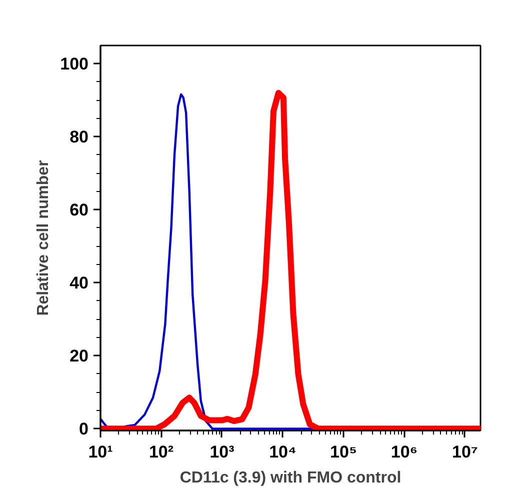  What do you see at coordinates (404, 452) in the screenshot?
I see `x-tick-label: 10⁶` at bounding box center [404, 452].